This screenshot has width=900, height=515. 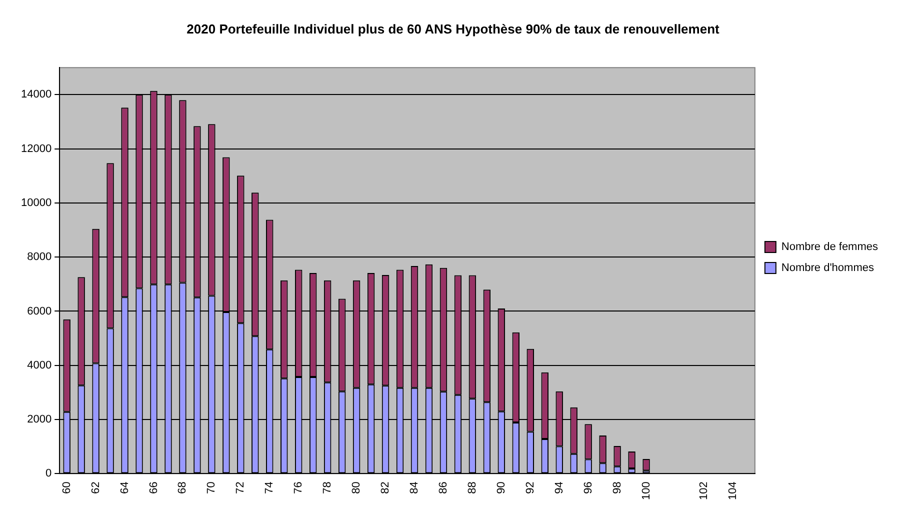 What do you see at coordinates (182, 488) in the screenshot?
I see `x-tick-label: 68` at bounding box center [182, 488].